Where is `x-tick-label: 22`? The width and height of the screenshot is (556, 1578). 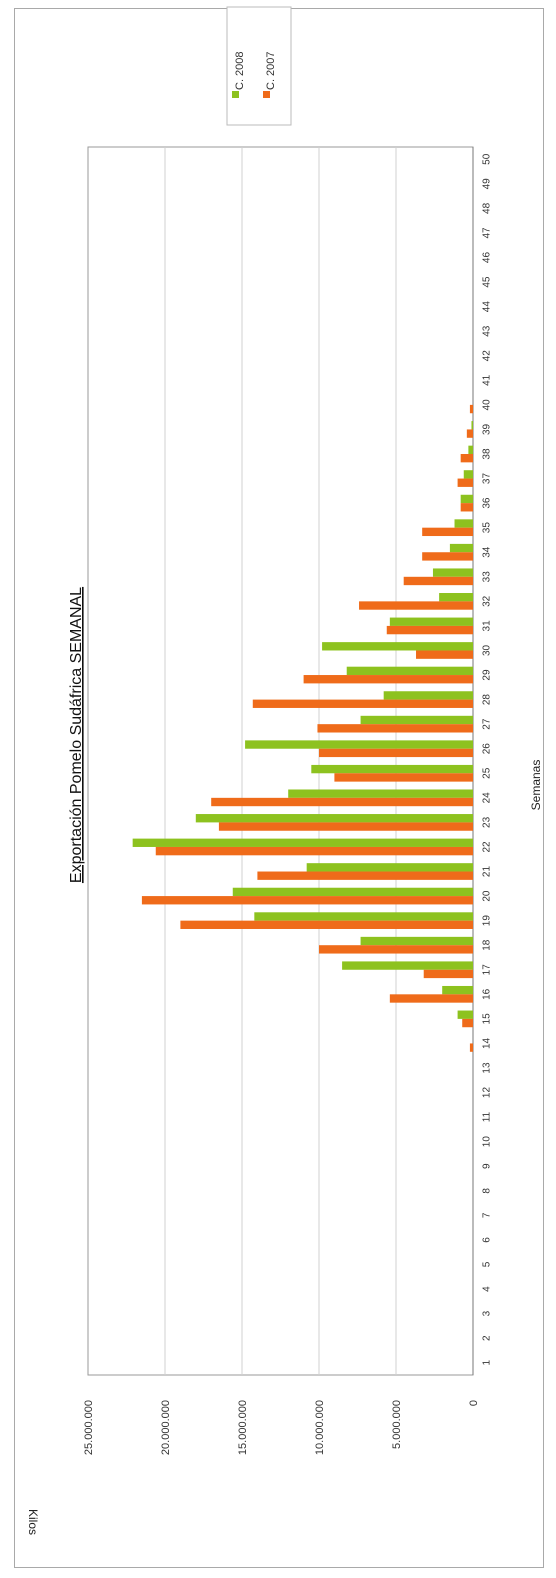 x-tick-label: 22 is located at coordinates (487, 847).